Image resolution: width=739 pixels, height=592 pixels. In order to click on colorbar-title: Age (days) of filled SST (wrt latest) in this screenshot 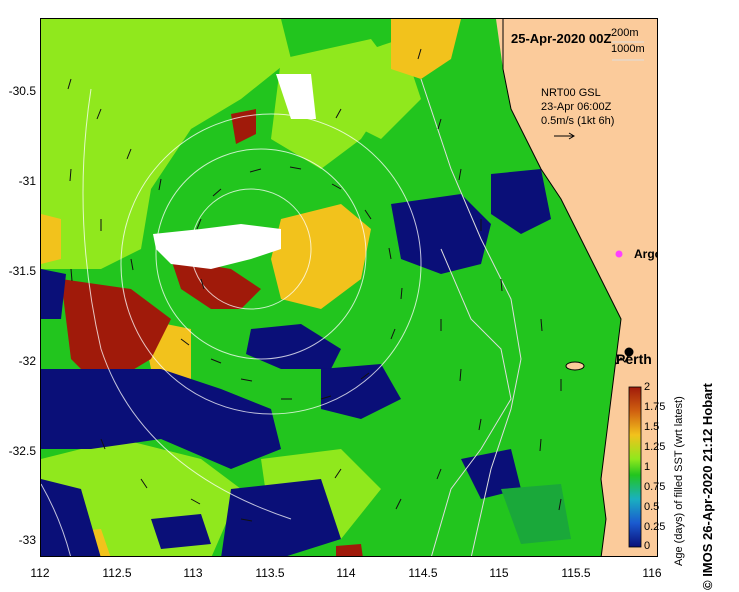, I will do `click(679, 481)`.